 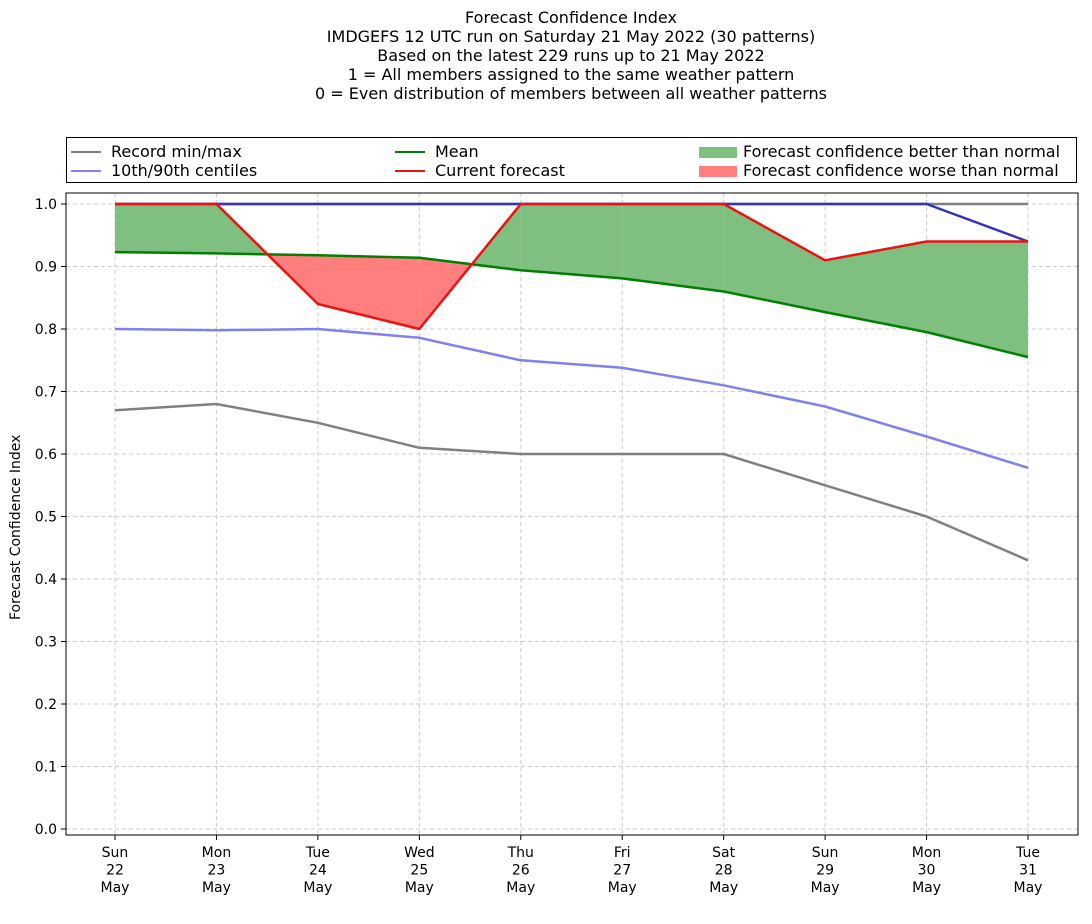 I want to click on legend-swatch-record, so click(x=86, y=152).